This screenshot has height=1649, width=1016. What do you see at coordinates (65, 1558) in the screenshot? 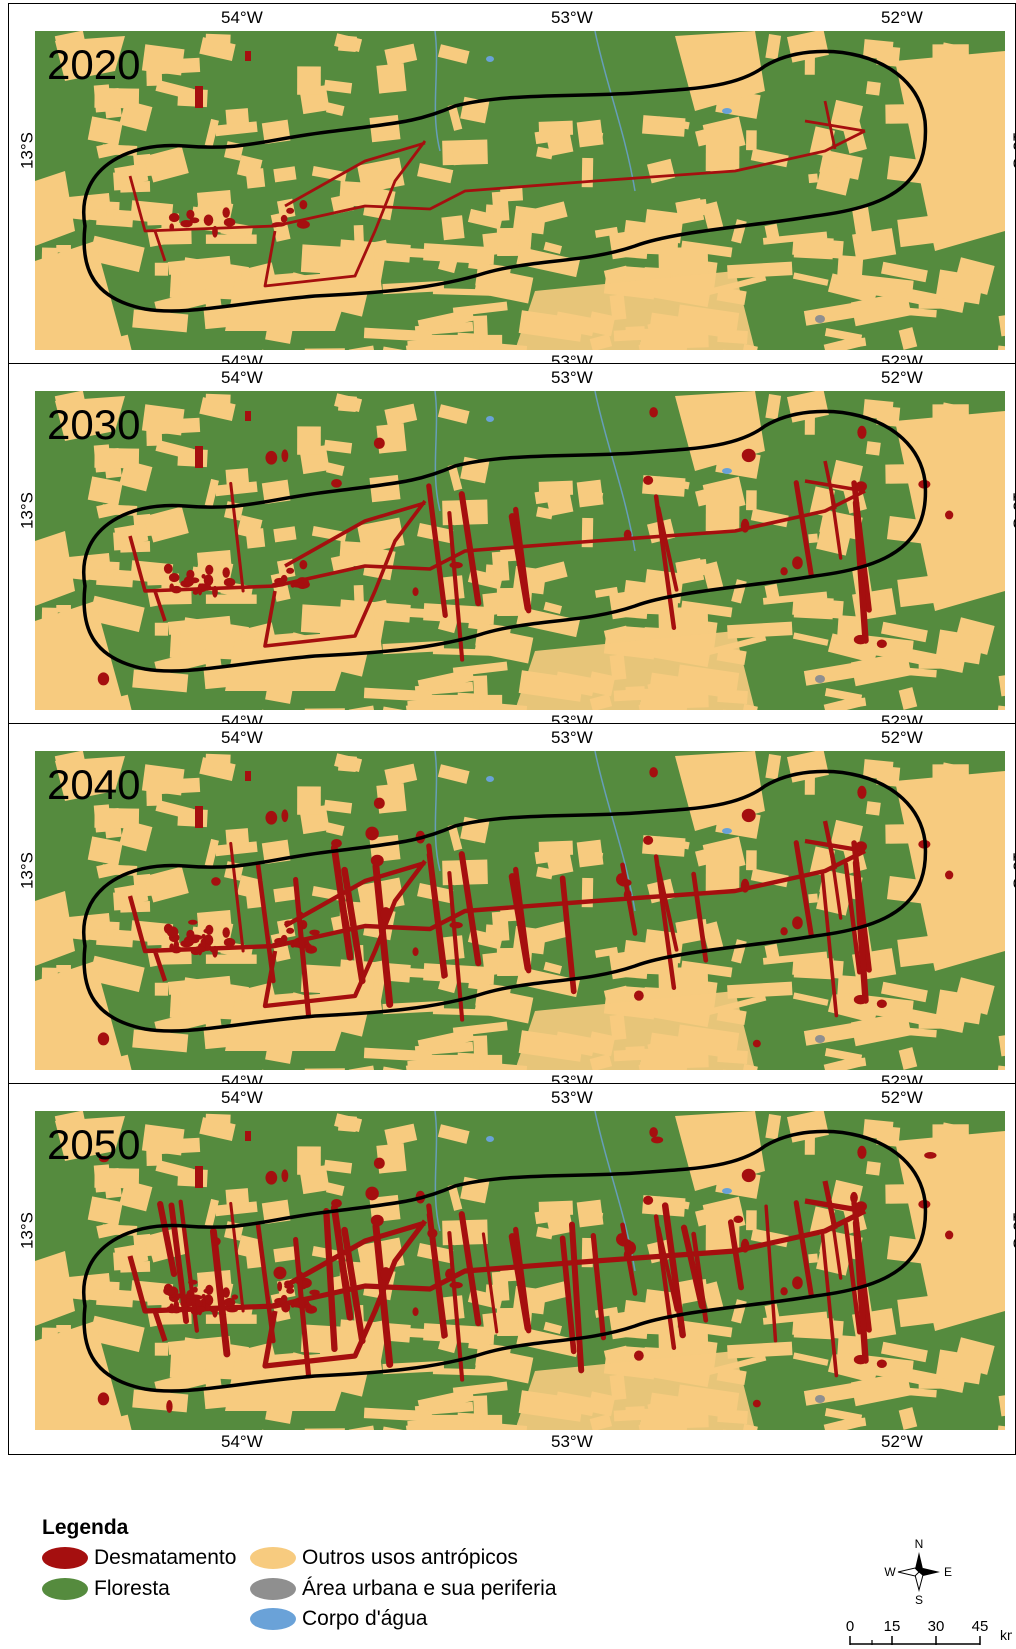
I see `deforestation-swatch` at bounding box center [65, 1558].